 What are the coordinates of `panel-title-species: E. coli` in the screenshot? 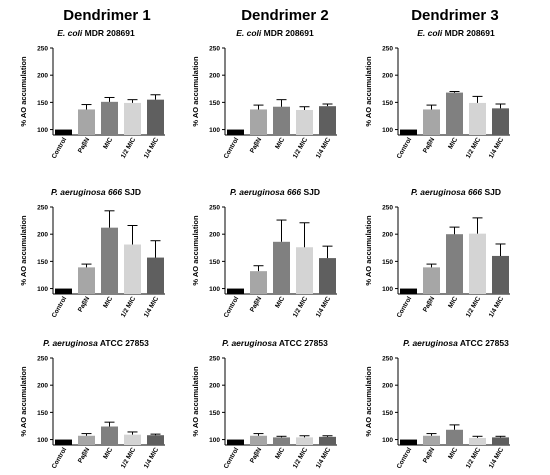 It's located at (430, 33).